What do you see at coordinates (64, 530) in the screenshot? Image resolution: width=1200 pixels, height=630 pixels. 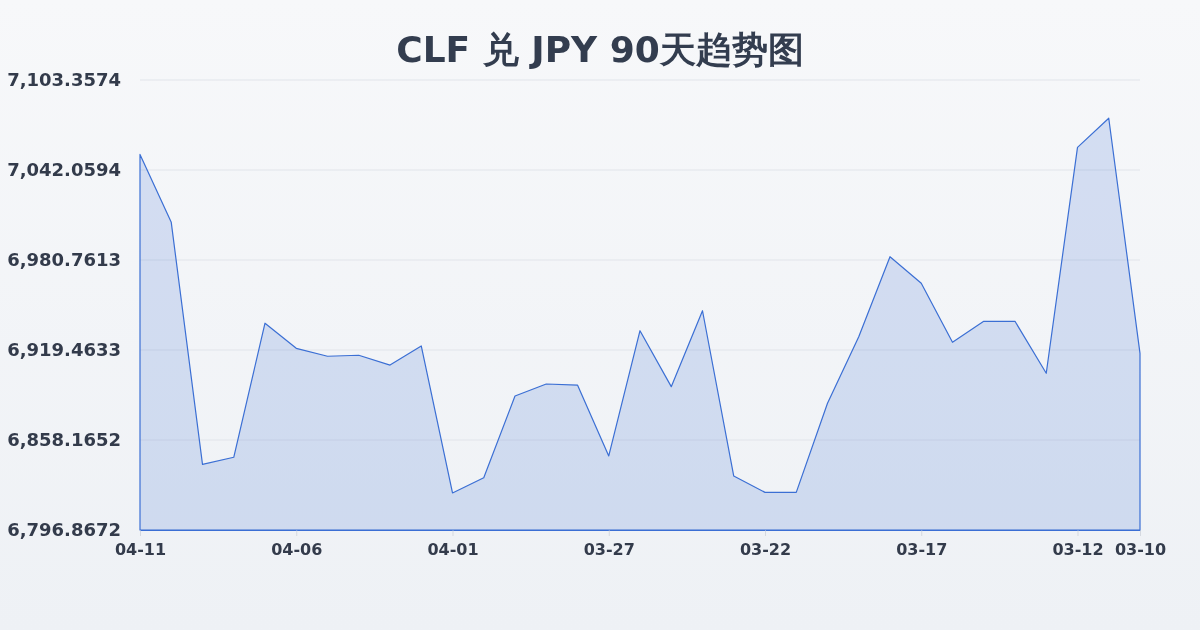 I see `y-tick-label: 6,796.8672` at bounding box center [64, 530].